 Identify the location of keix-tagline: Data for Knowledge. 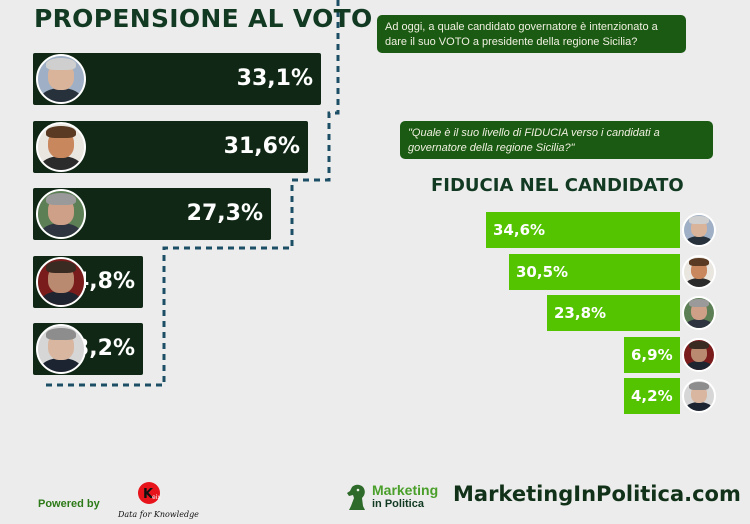
(158, 514).